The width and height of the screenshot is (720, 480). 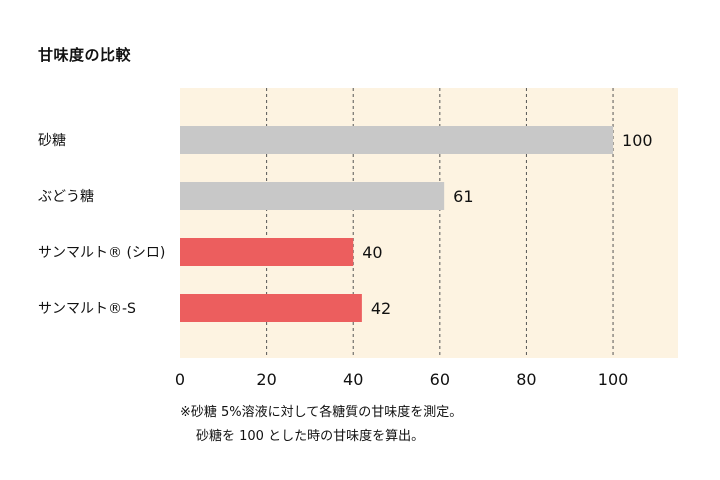 I want to click on footnote-1: ※砂糖 5%溶液に対して各糖質の甘味度を測定。, so click(x=321, y=412).